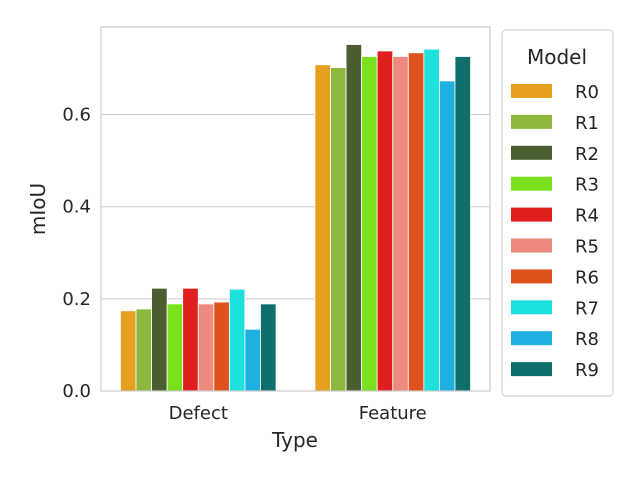  Describe the element at coordinates (557, 57) in the screenshot. I see `legend-title: Model` at that location.